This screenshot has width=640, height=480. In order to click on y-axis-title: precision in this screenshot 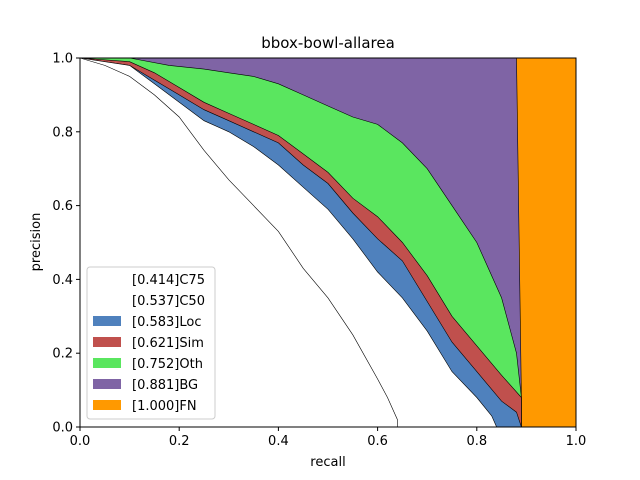, I will do `click(36, 242)`.